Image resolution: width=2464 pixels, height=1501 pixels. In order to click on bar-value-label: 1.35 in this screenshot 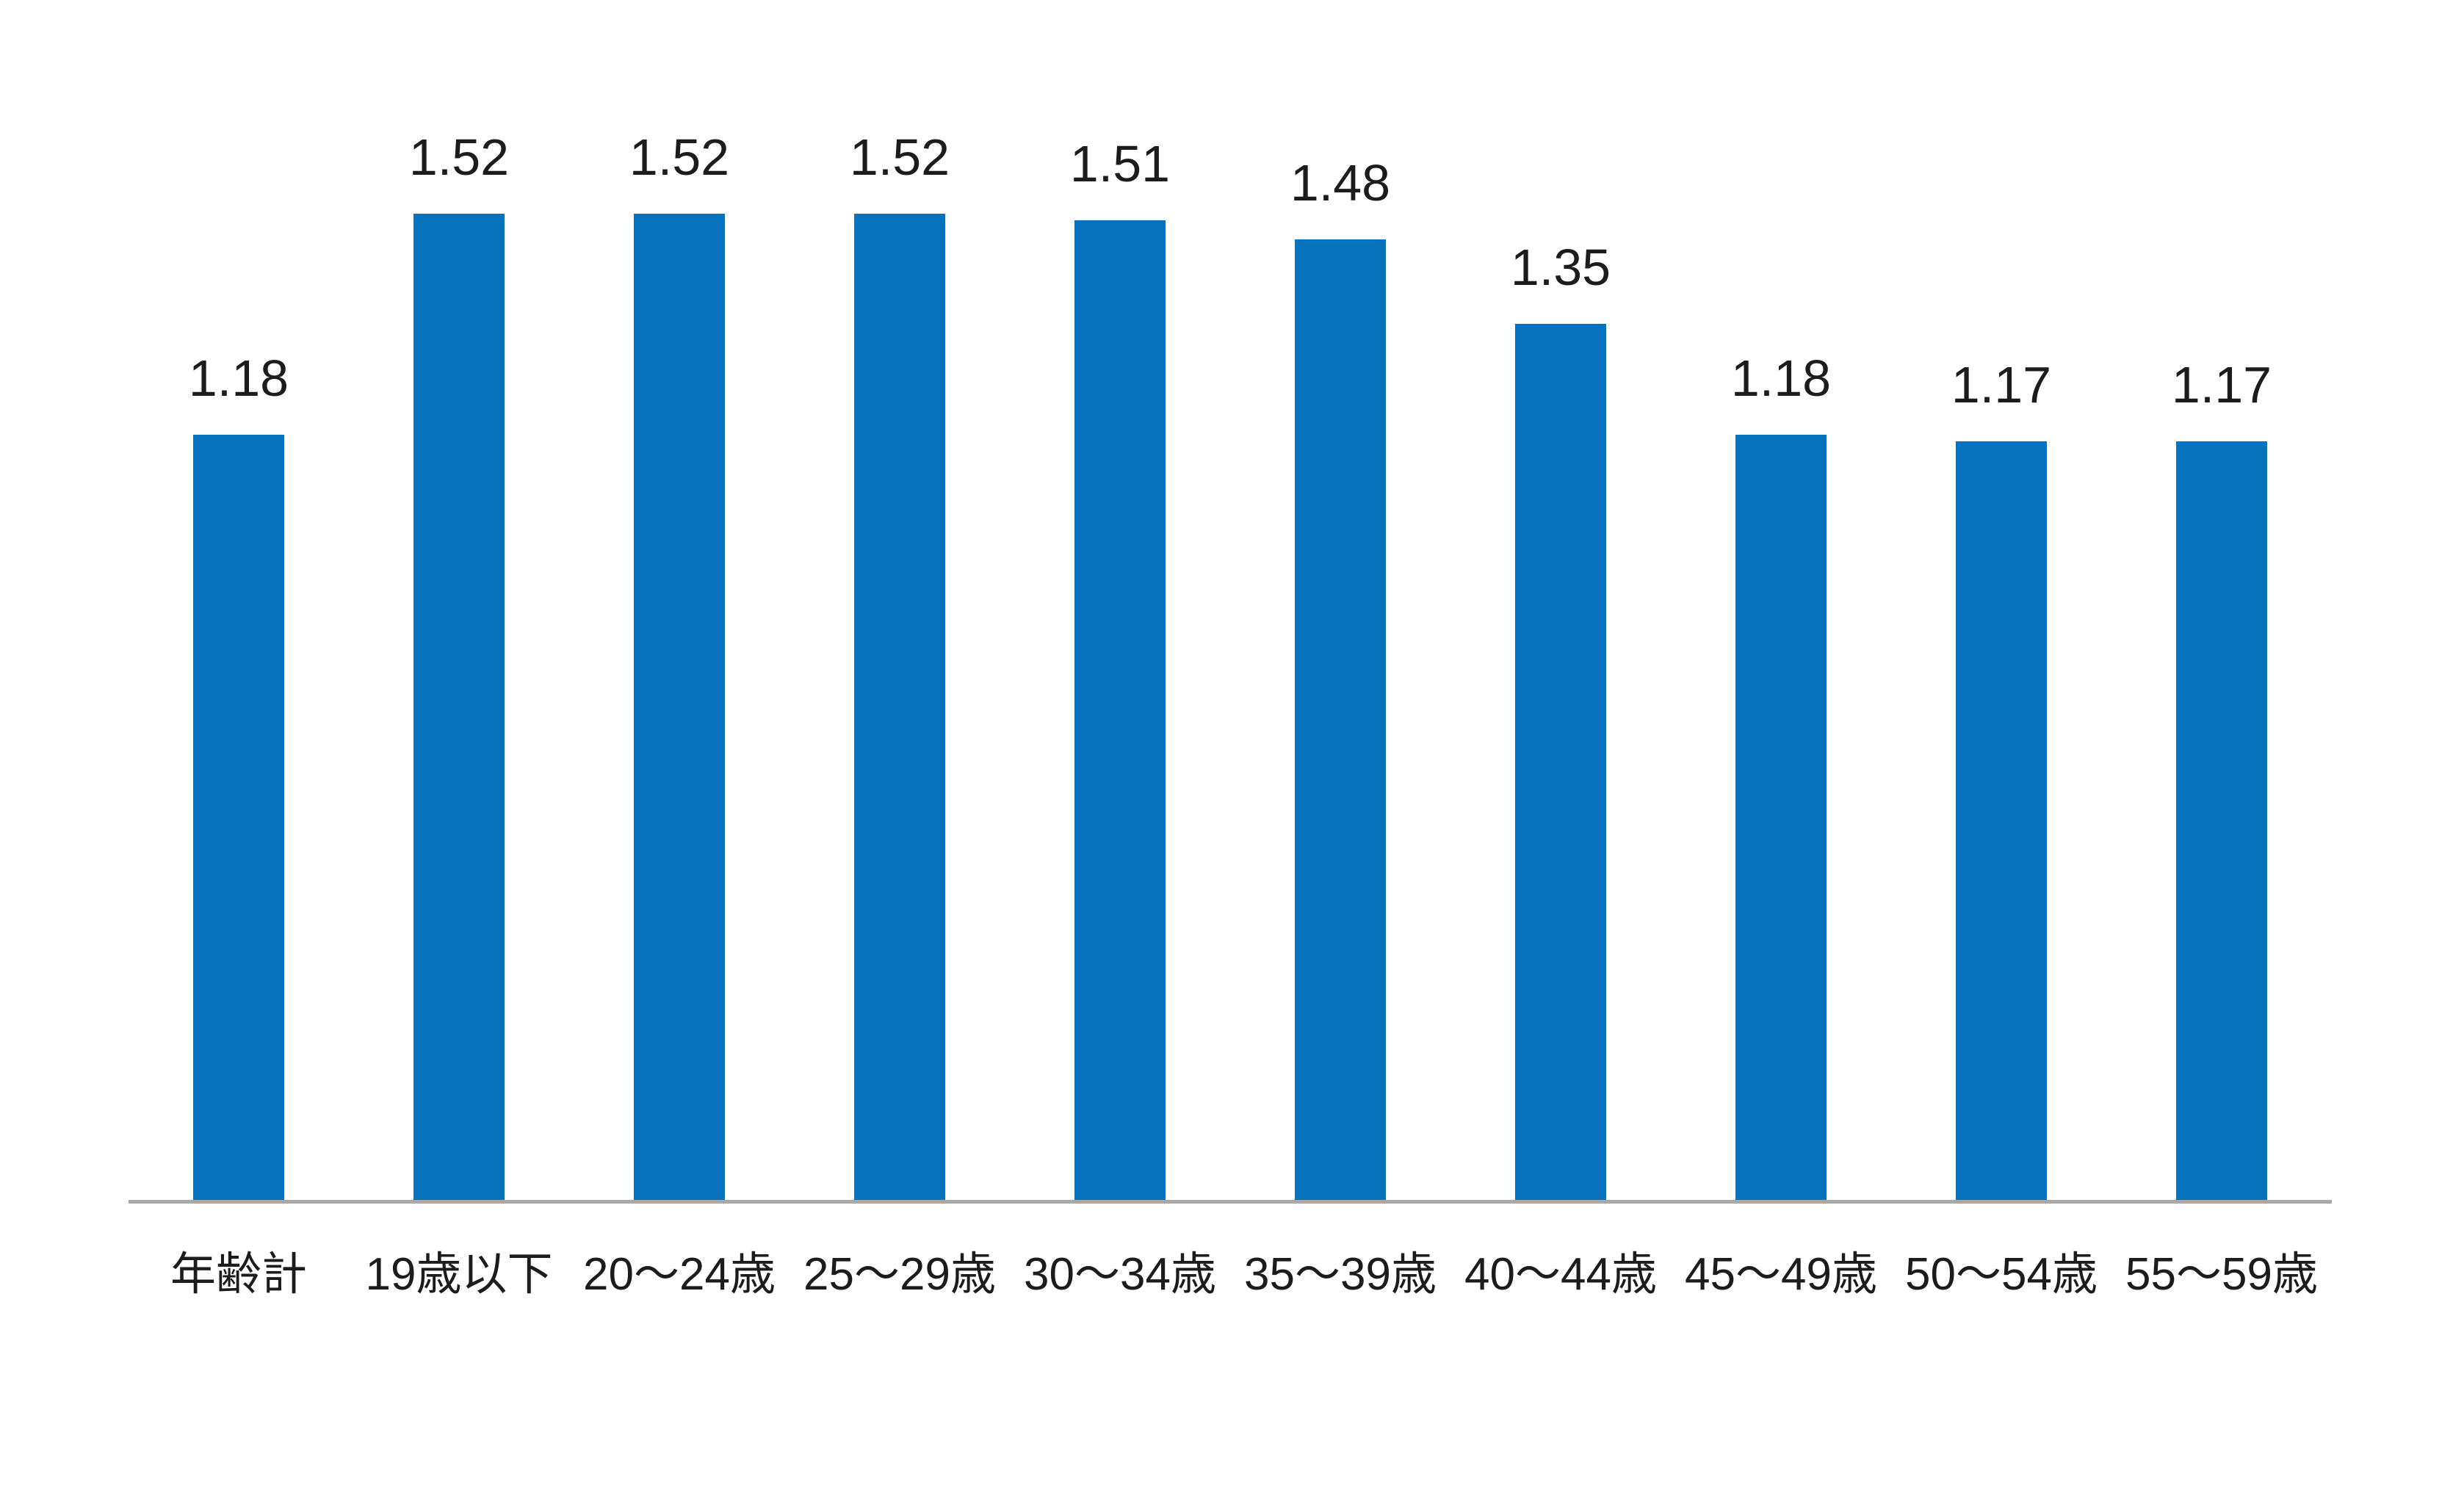, I will do `click(1560, 267)`.